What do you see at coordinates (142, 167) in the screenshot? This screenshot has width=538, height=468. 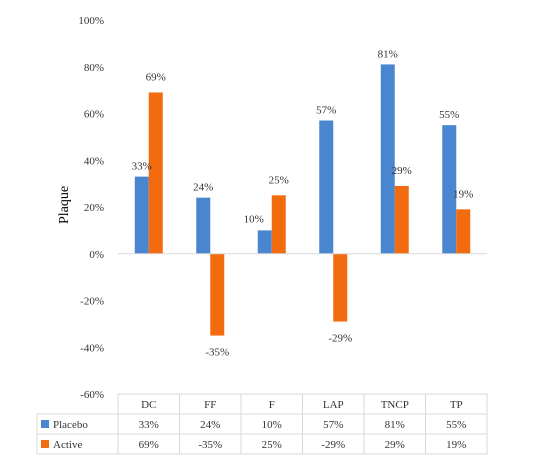 I see `data-label-placebo-dc: 33%` at bounding box center [142, 167].